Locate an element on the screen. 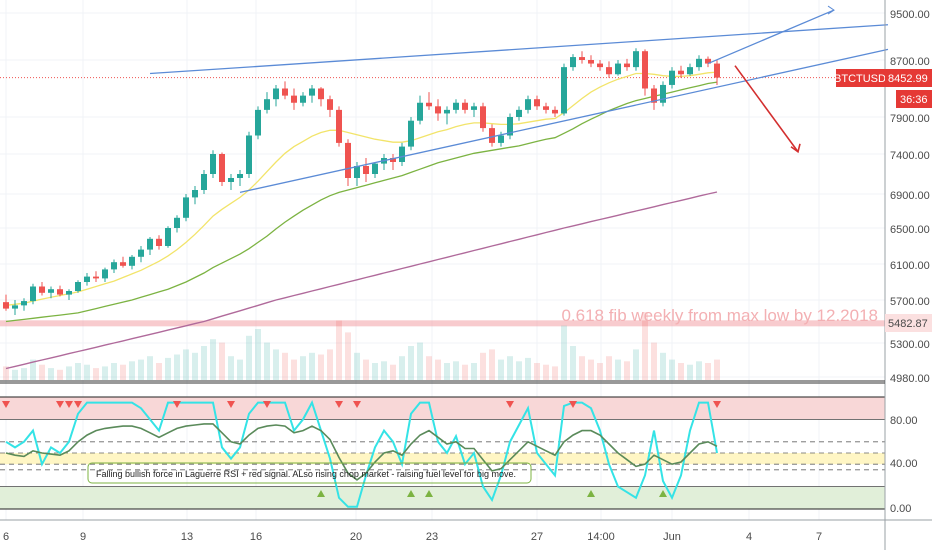 This screenshot has height=550, width=932. x-tick-3: 16 is located at coordinates (256, 537).